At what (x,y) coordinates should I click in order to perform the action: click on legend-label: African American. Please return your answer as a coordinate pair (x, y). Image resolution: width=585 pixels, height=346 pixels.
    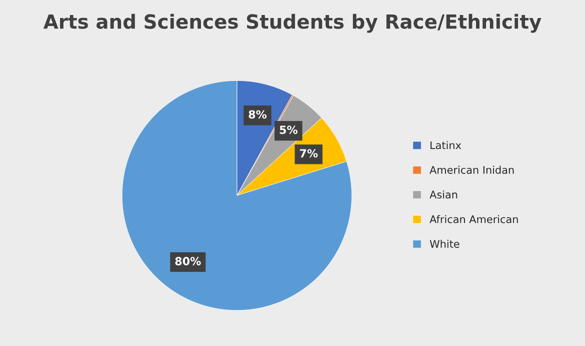
    Looking at the image, I should click on (474, 219).